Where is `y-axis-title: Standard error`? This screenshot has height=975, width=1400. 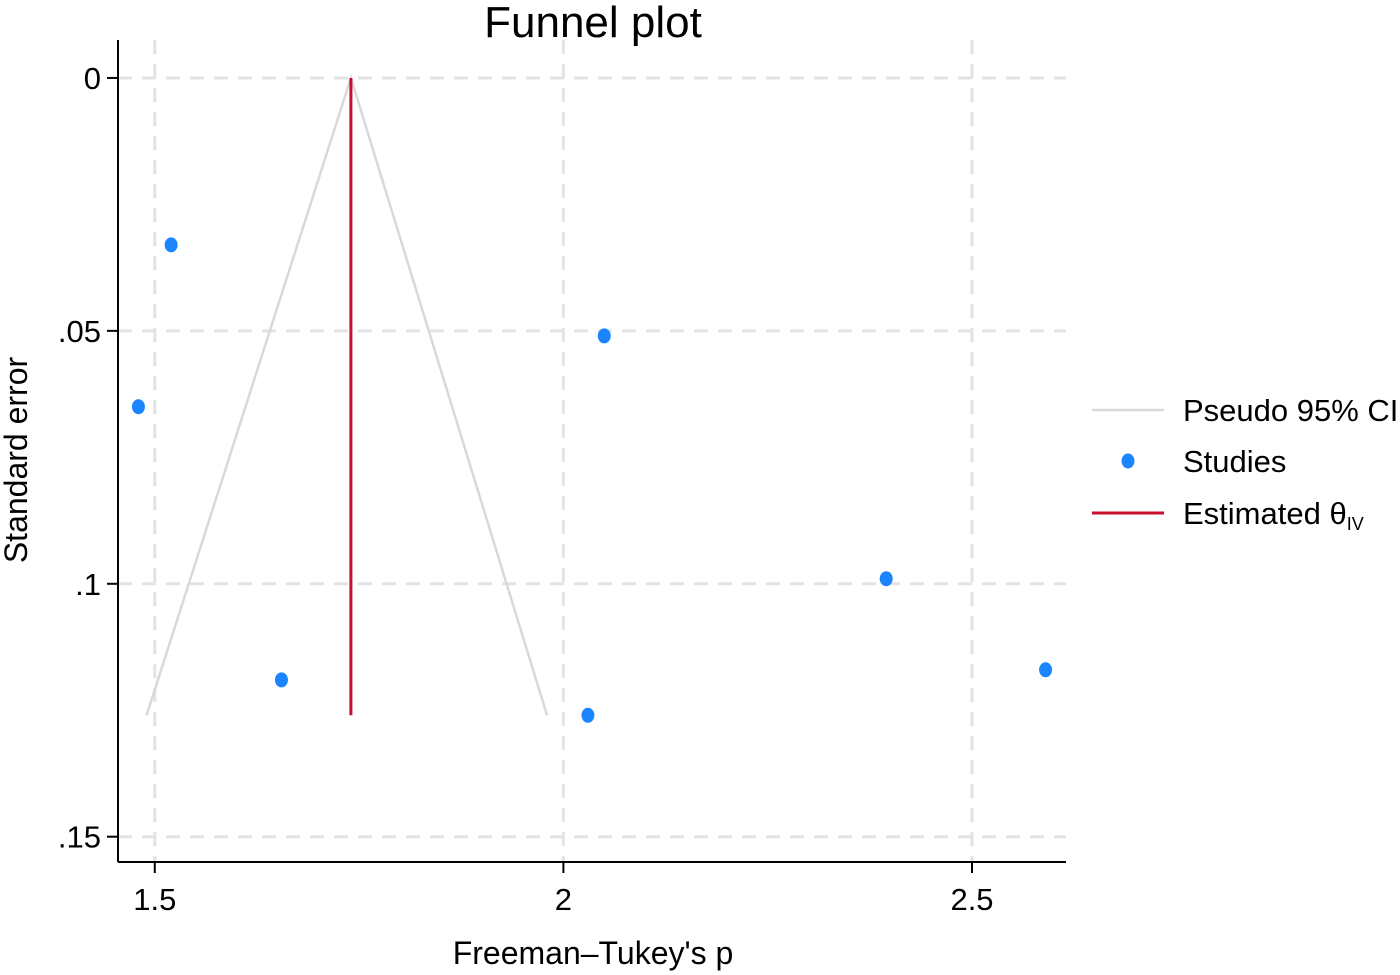 y-axis-title: Standard error is located at coordinates (17, 459).